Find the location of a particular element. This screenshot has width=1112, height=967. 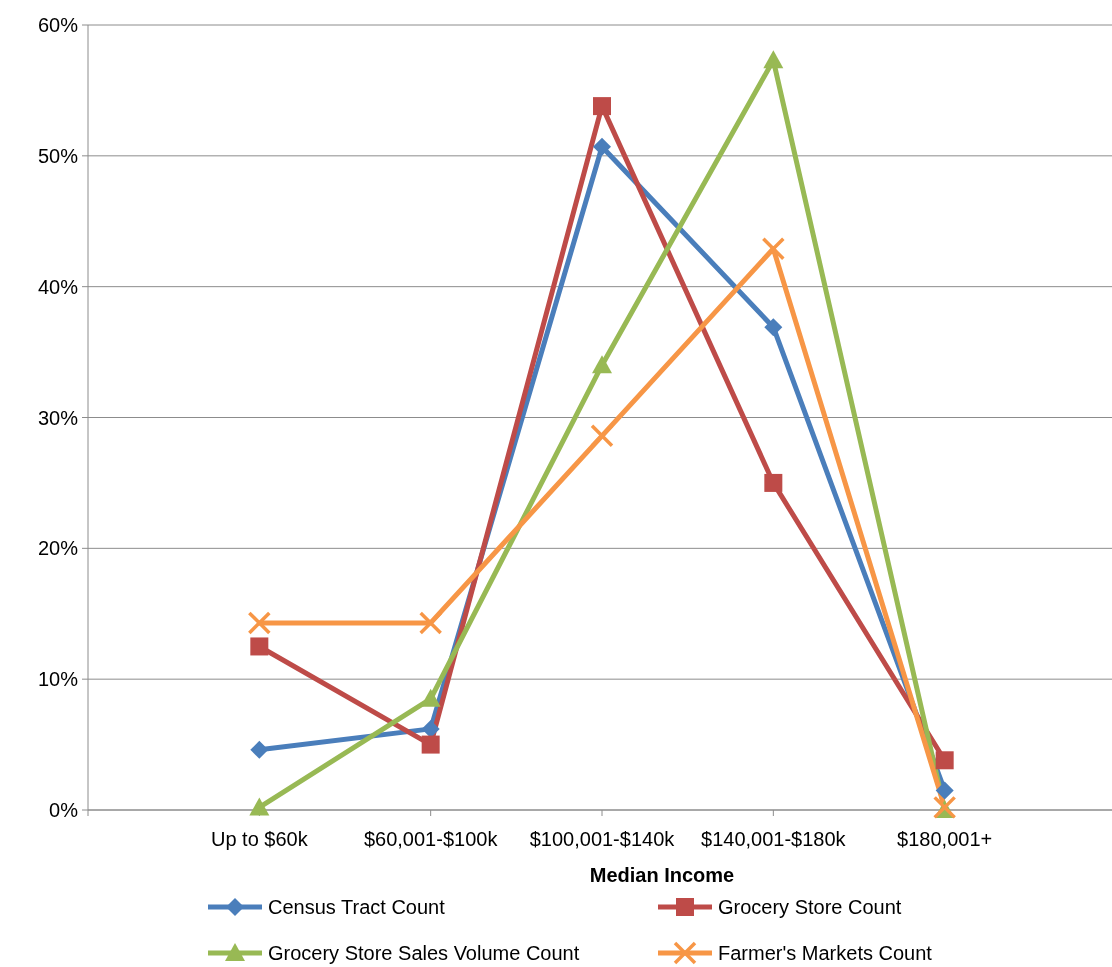

legend-label: Census Tract Count is located at coordinates (357, 907).